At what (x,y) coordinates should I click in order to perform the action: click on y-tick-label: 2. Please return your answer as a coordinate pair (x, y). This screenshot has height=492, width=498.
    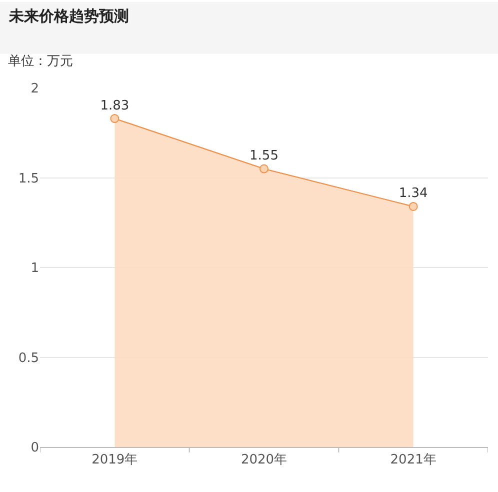
    Looking at the image, I should click on (34, 89).